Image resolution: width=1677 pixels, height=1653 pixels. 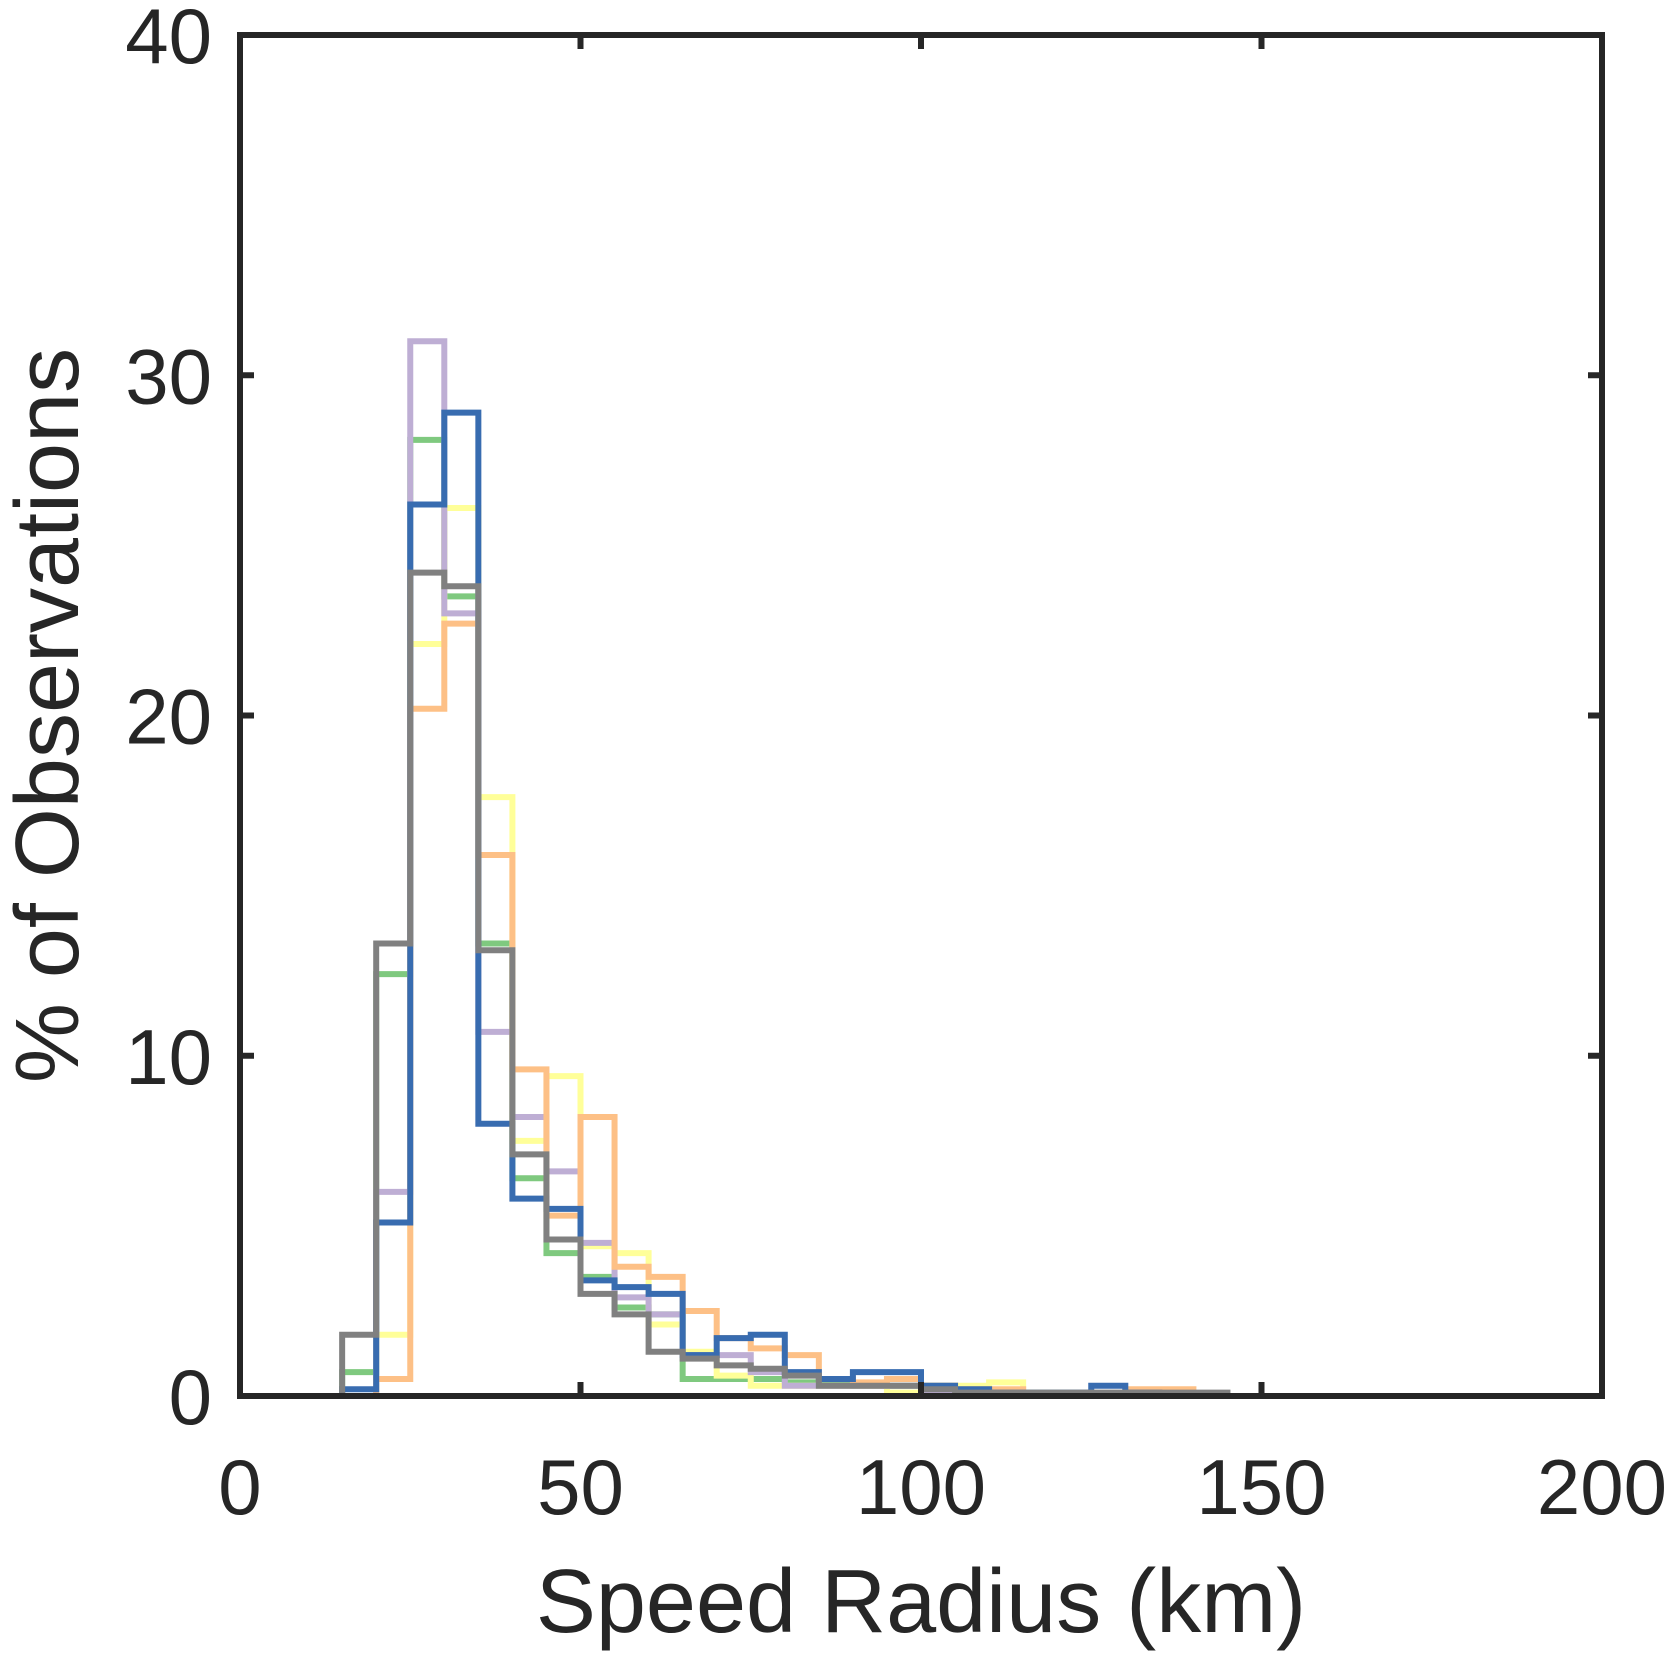 What do you see at coordinates (168, 1057) in the screenshot?
I see `y-tick-label: 10` at bounding box center [168, 1057].